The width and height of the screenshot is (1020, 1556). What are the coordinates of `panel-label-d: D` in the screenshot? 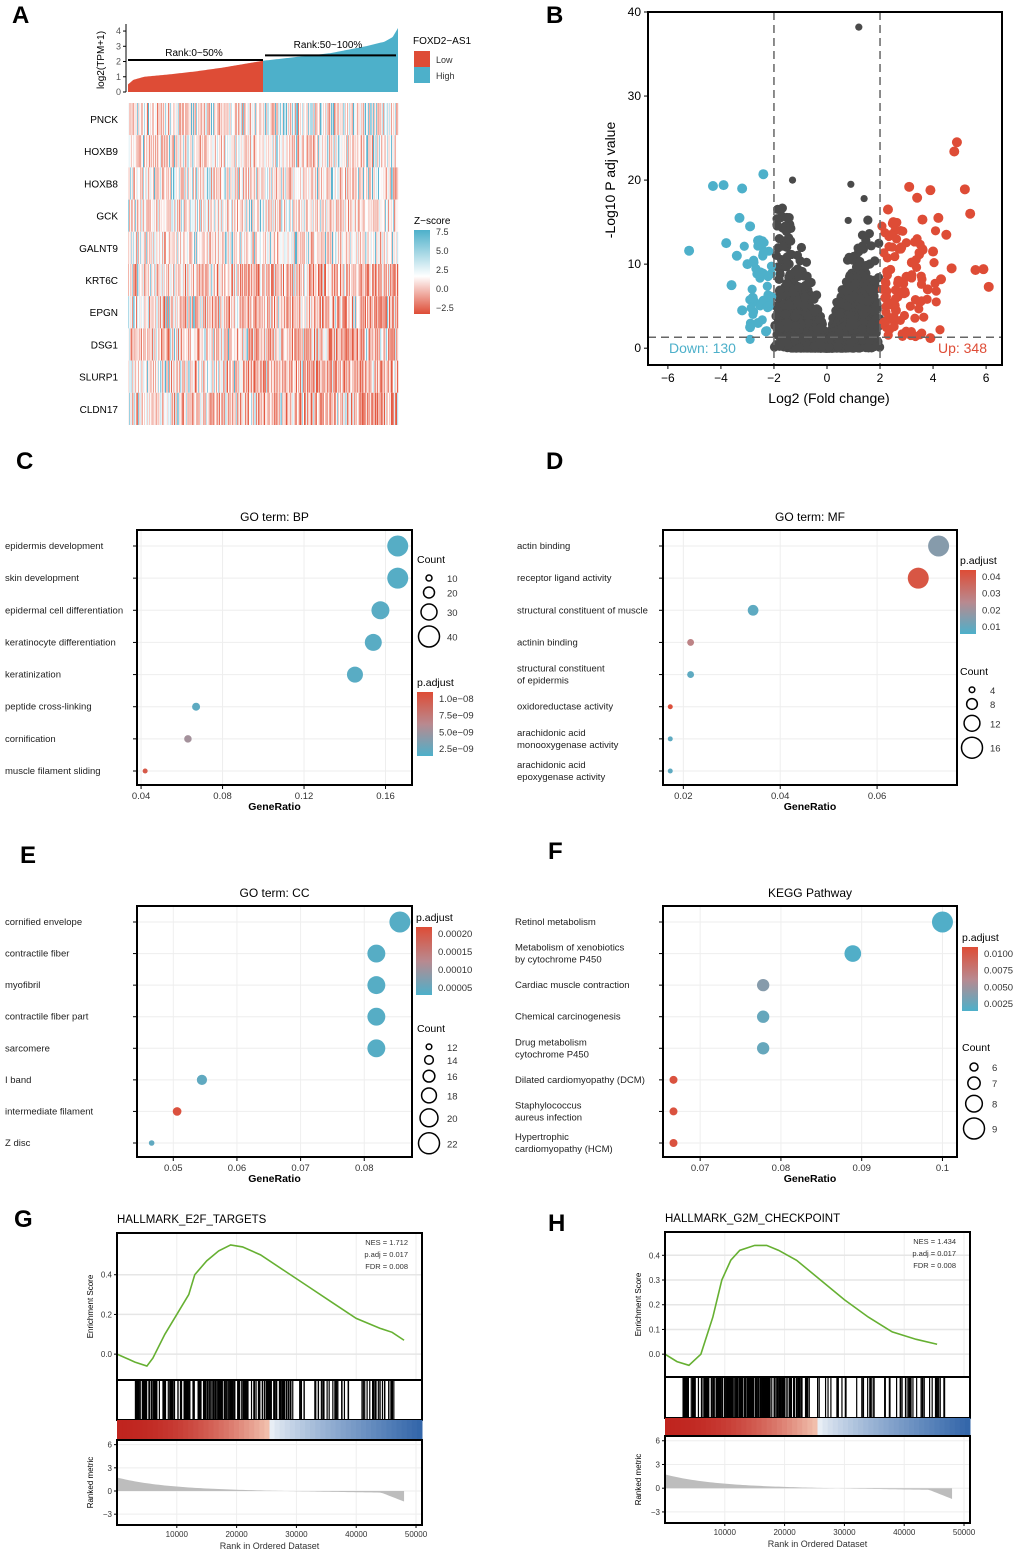 It's located at (555, 461).